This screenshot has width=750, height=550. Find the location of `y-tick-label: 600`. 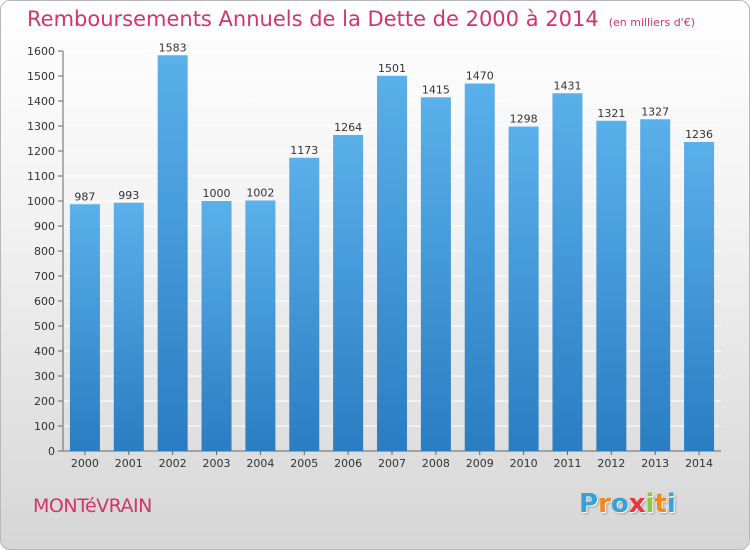

y-tick-label: 600 is located at coordinates (44, 301).